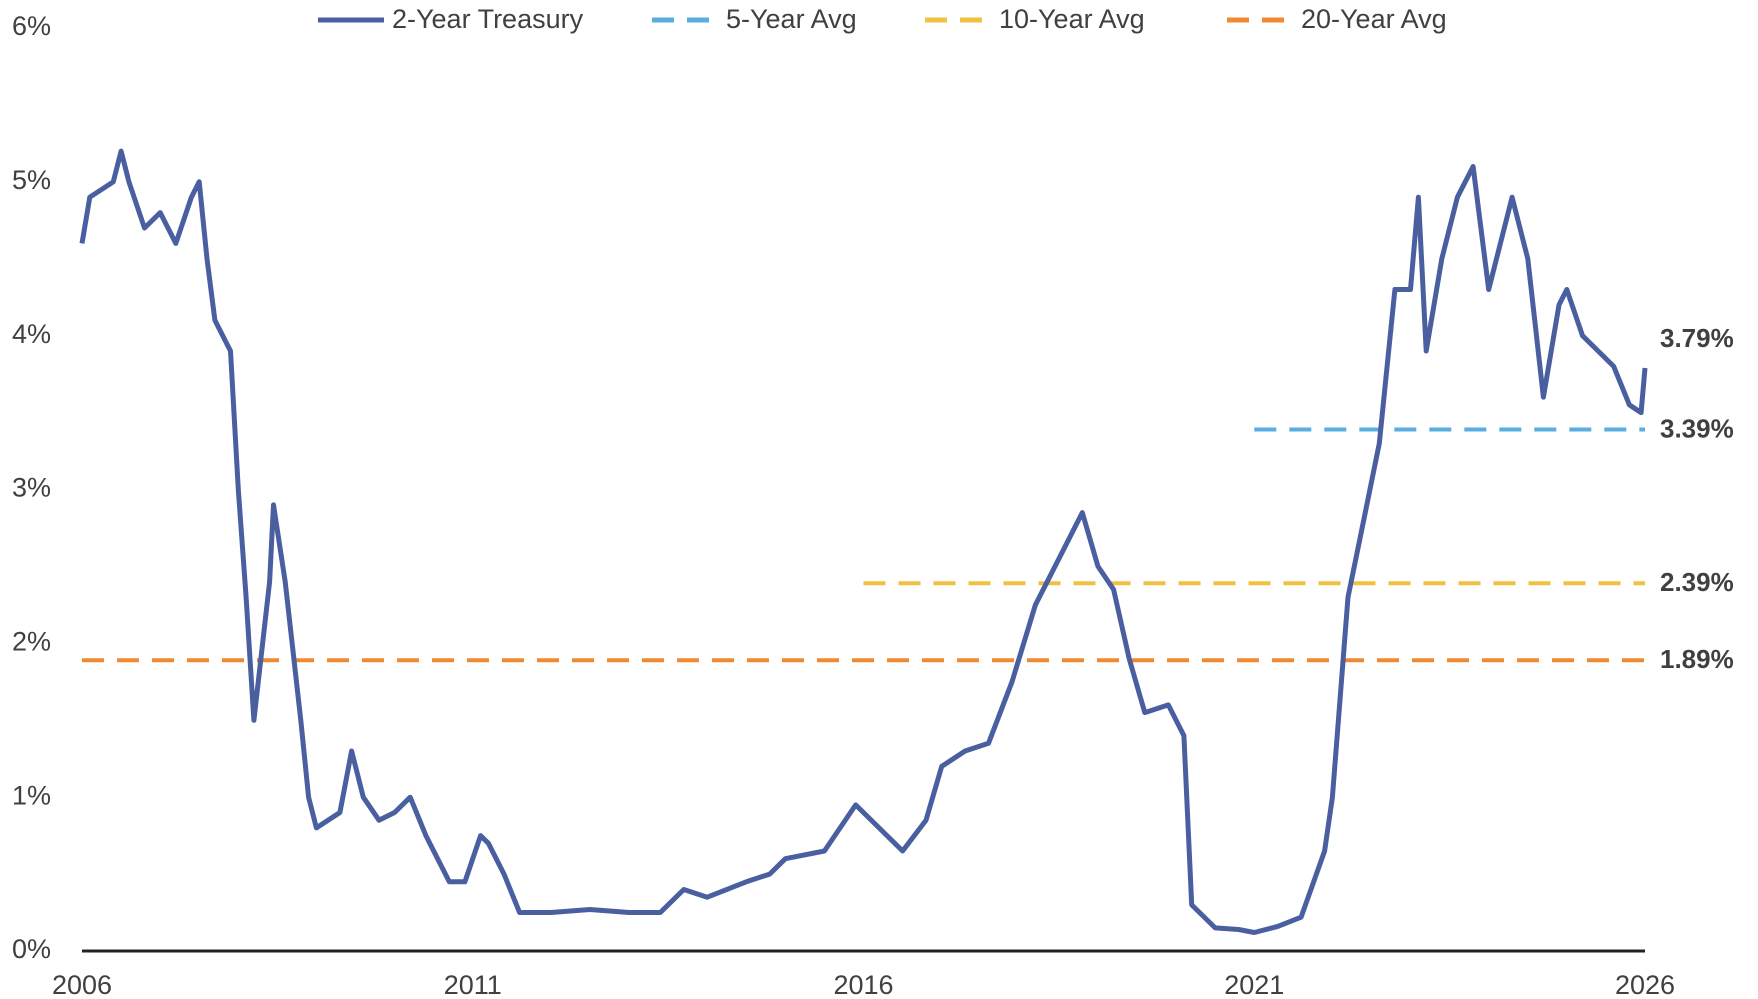 This screenshot has height=999, width=1758. What do you see at coordinates (1072, 19) in the screenshot?
I see `legend-label: 10-Year Avg` at bounding box center [1072, 19].